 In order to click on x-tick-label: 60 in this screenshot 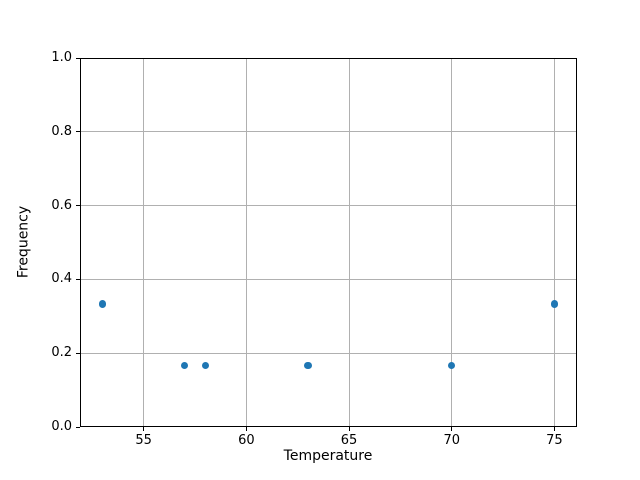, I will do `click(246, 440)`.